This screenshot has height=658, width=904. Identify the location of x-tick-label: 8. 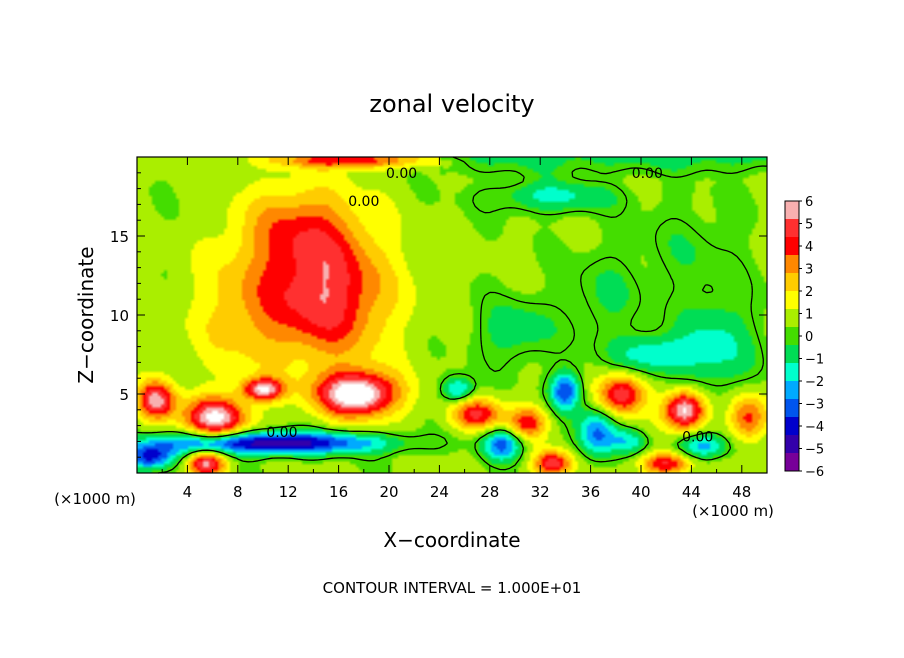
(238, 492).